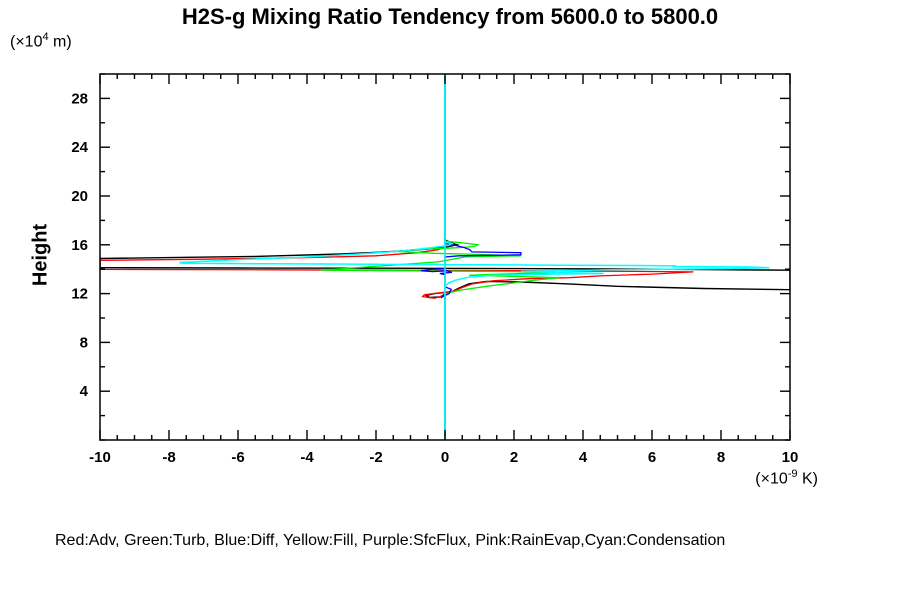 The height and width of the screenshot is (600, 900). Describe the element at coordinates (471, 257) in the screenshot. I see `series-Diff` at that location.